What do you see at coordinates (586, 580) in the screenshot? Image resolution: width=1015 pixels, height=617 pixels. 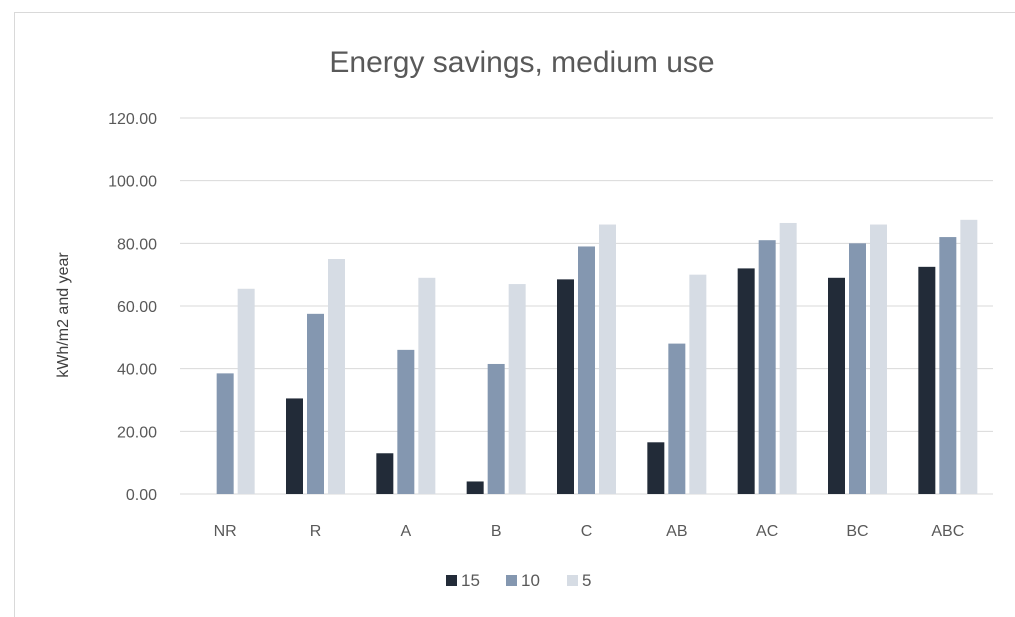 I see `legend-label: 5` at bounding box center [586, 580].